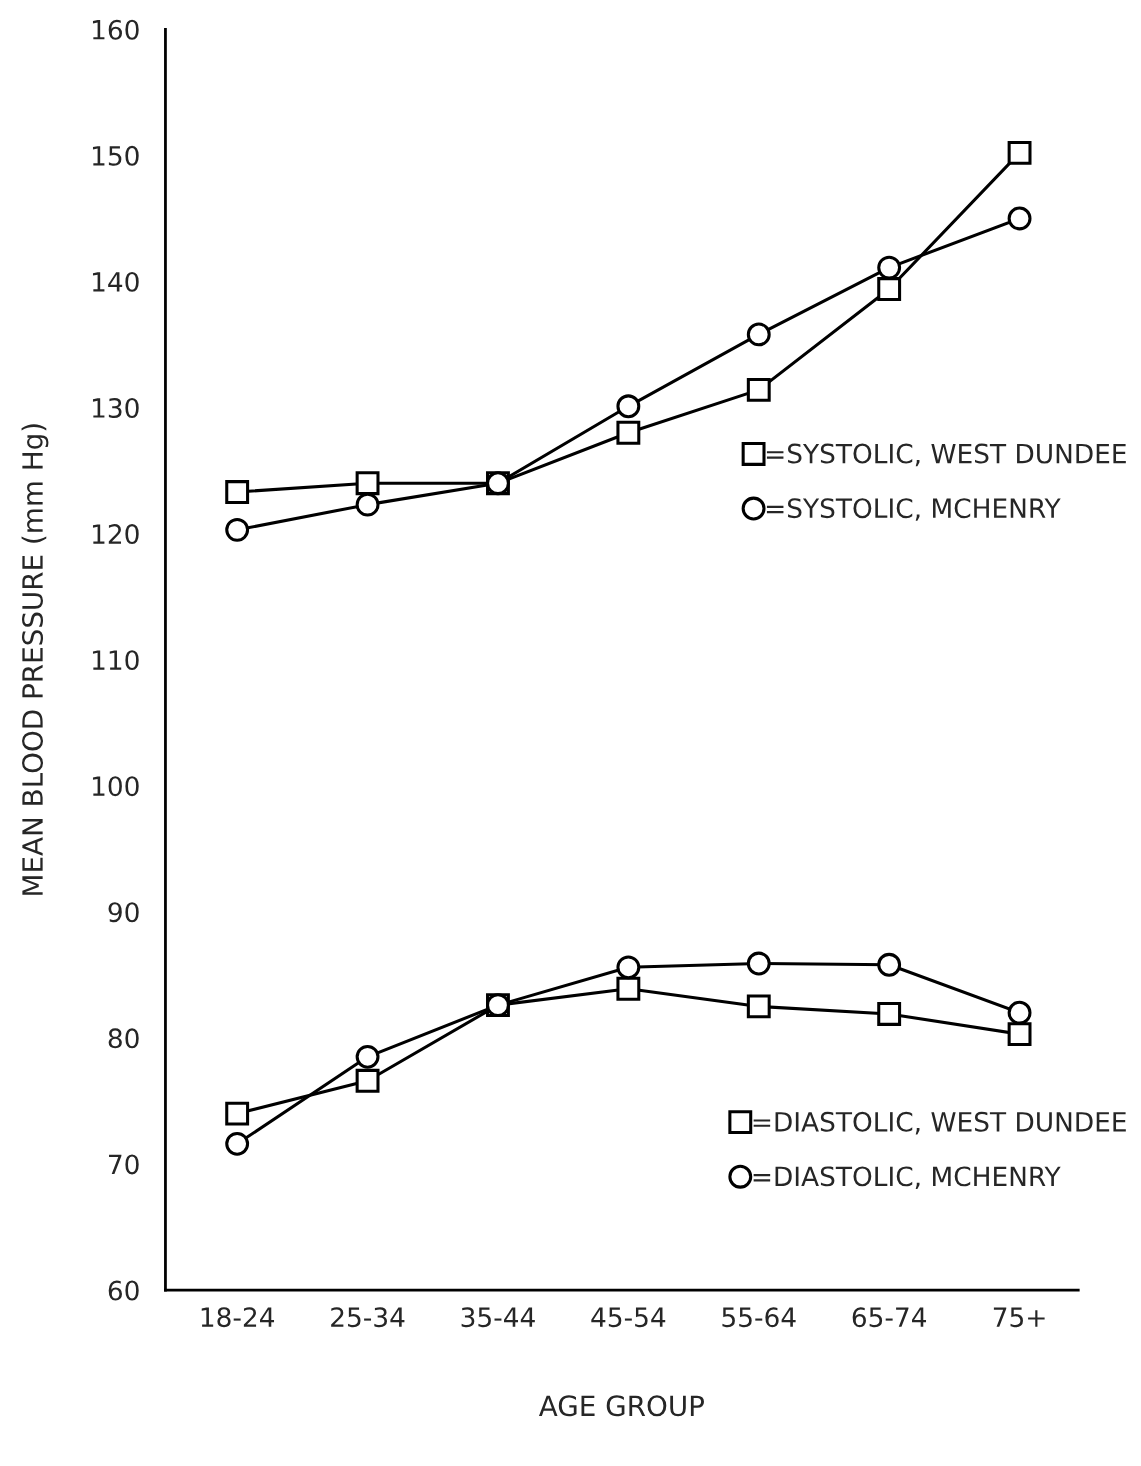  Describe the element at coordinates (115, 29) in the screenshot. I see `y-tick-label: 160` at that location.